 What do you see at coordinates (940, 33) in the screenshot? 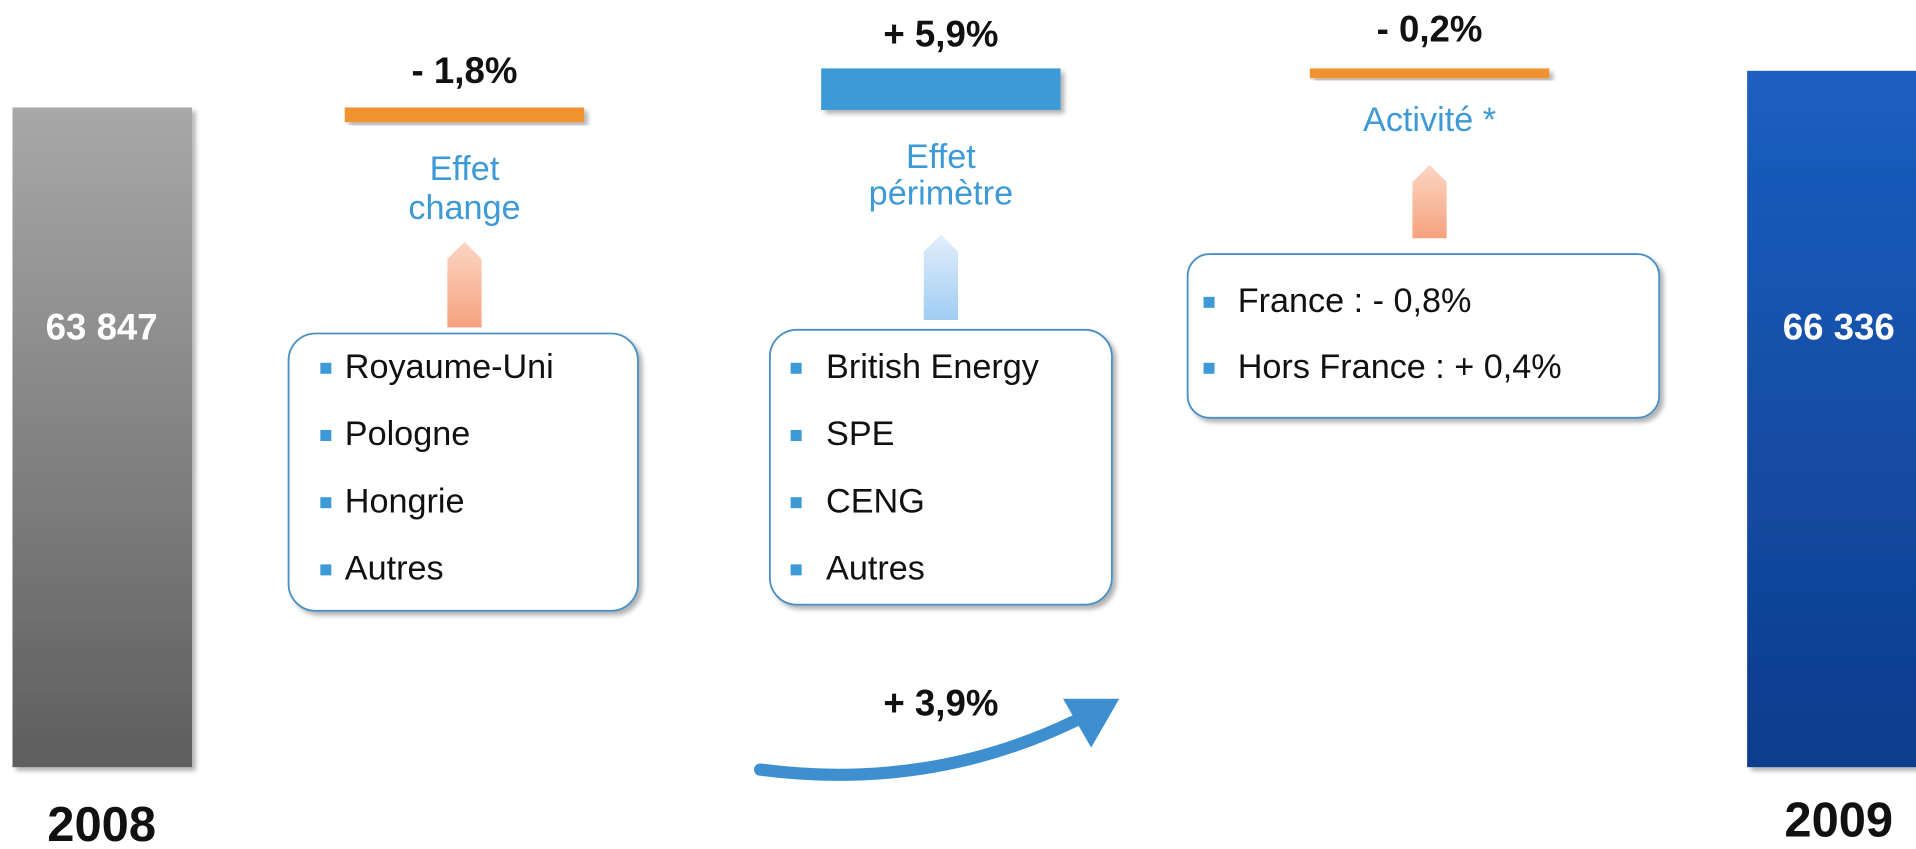
I see `effect-value: + 5,9%` at bounding box center [940, 33].